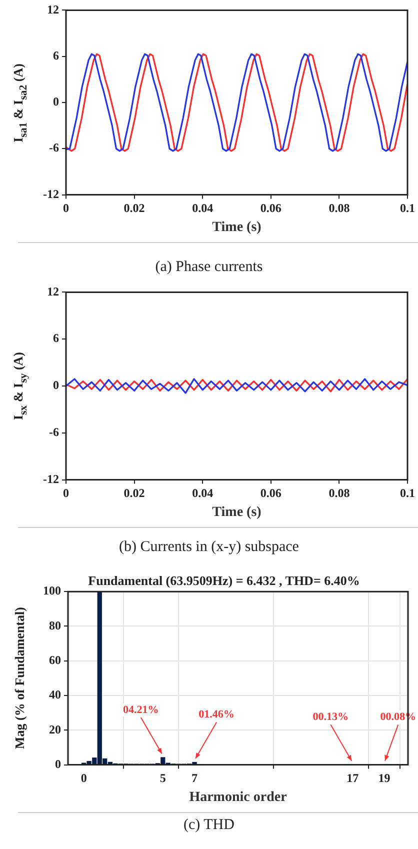  I want to click on annotation: 00.13%, so click(330, 716).